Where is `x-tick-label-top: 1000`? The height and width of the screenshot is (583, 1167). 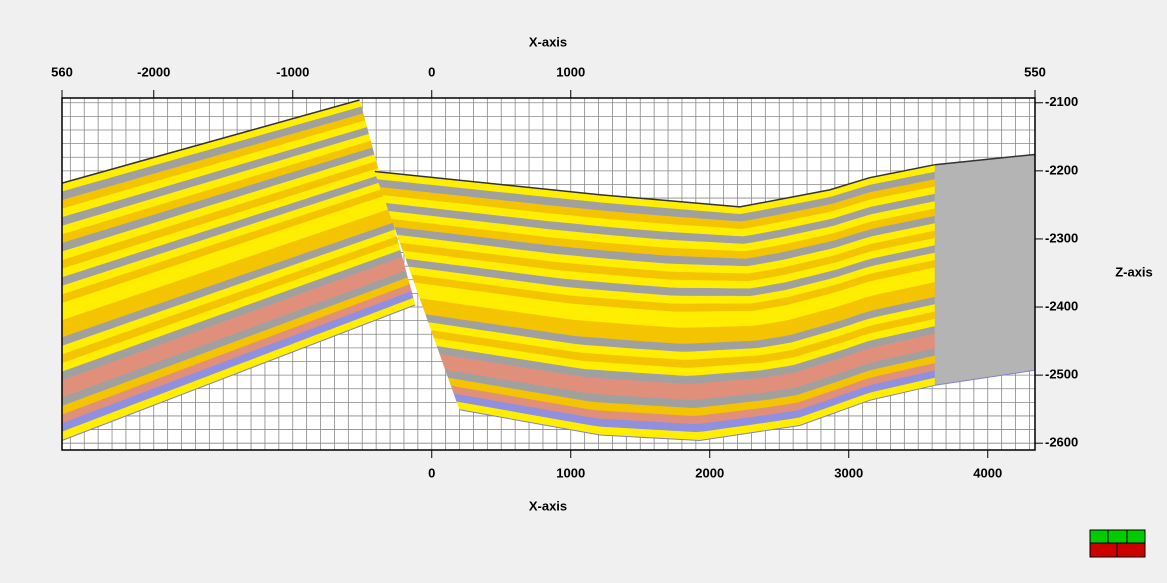
x-tick-label-top: 1000 is located at coordinates (570, 71).